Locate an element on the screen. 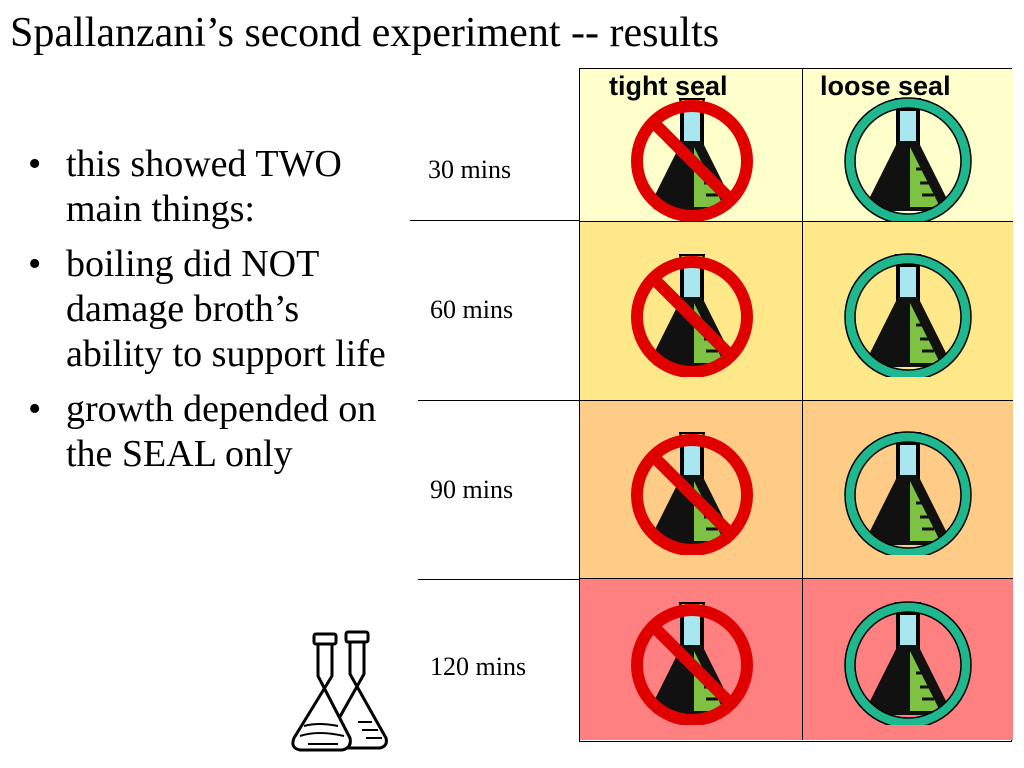 The image size is (1024, 768). lab-flasks-icon is located at coordinates (339, 691).